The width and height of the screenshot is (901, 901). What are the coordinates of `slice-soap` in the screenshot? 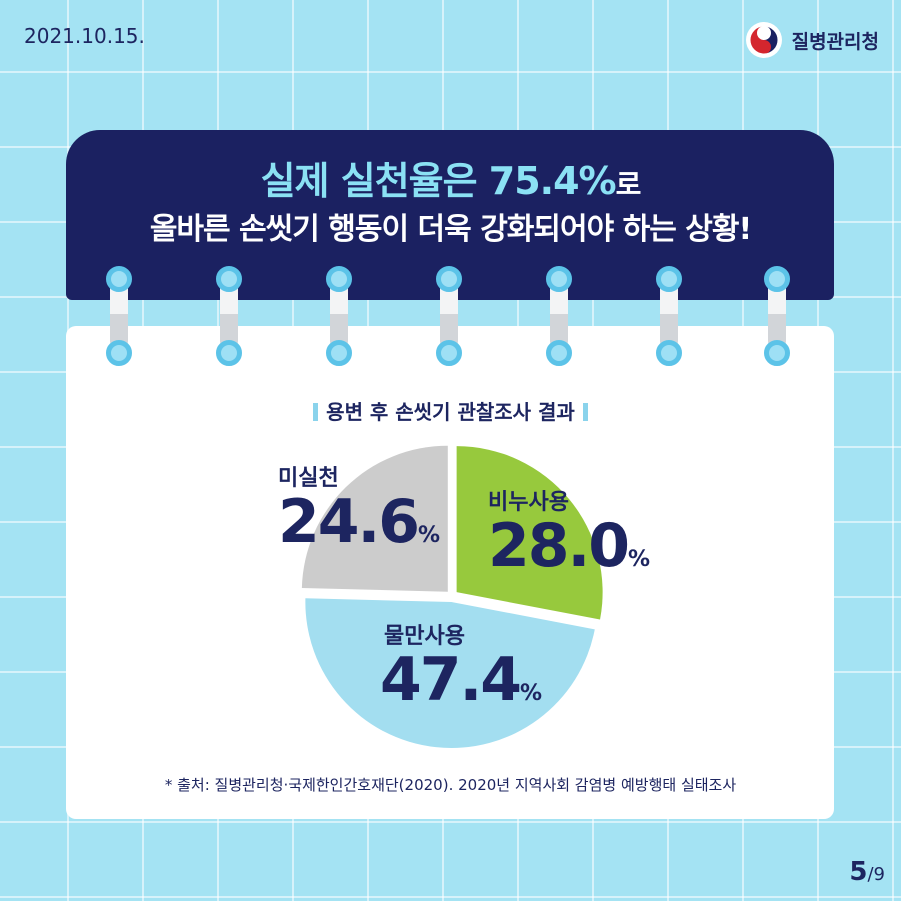 It's located at (529, 533).